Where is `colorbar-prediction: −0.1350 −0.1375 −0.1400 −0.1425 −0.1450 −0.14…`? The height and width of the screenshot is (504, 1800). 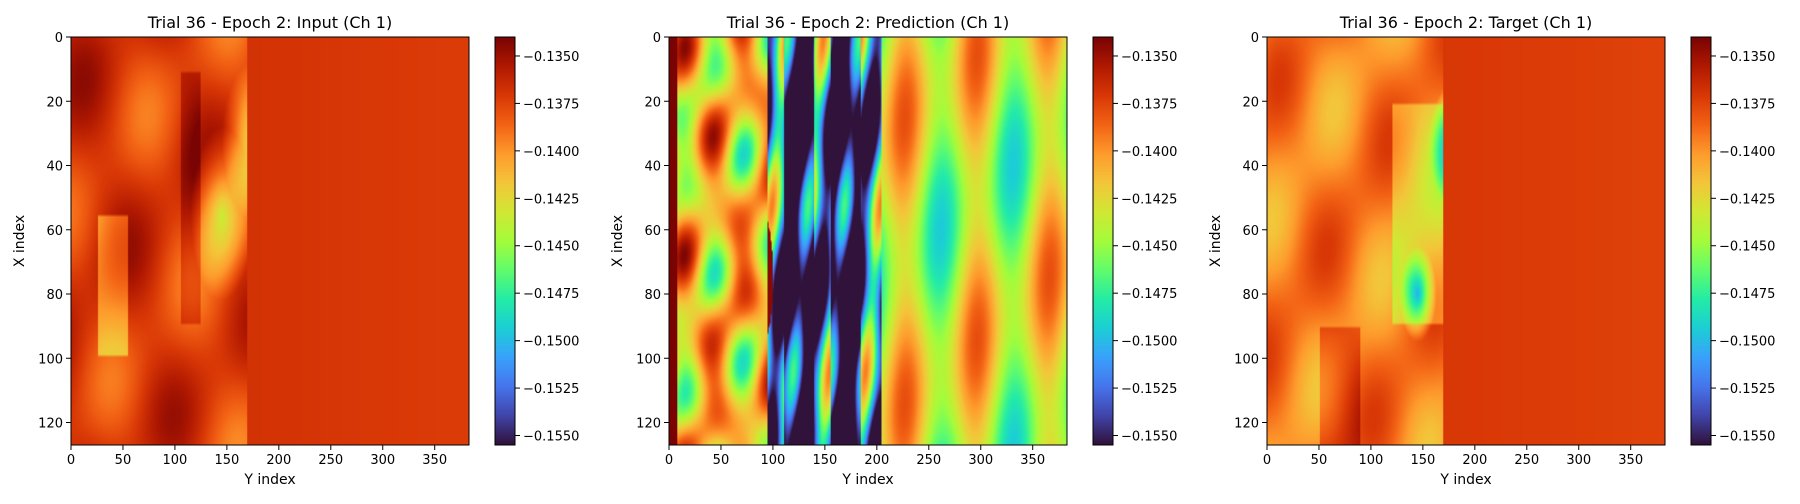
colorbar-prediction: −0.1350 −0.1375 −0.1400 −0.1425 −0.1450 −0.14… is located at coordinates (1134, 241).